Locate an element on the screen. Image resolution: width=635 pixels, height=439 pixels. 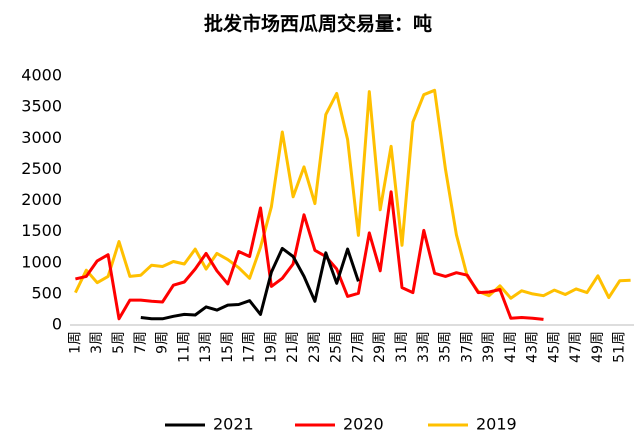
x-tick-label: 29周 is located at coordinates (380, 347).